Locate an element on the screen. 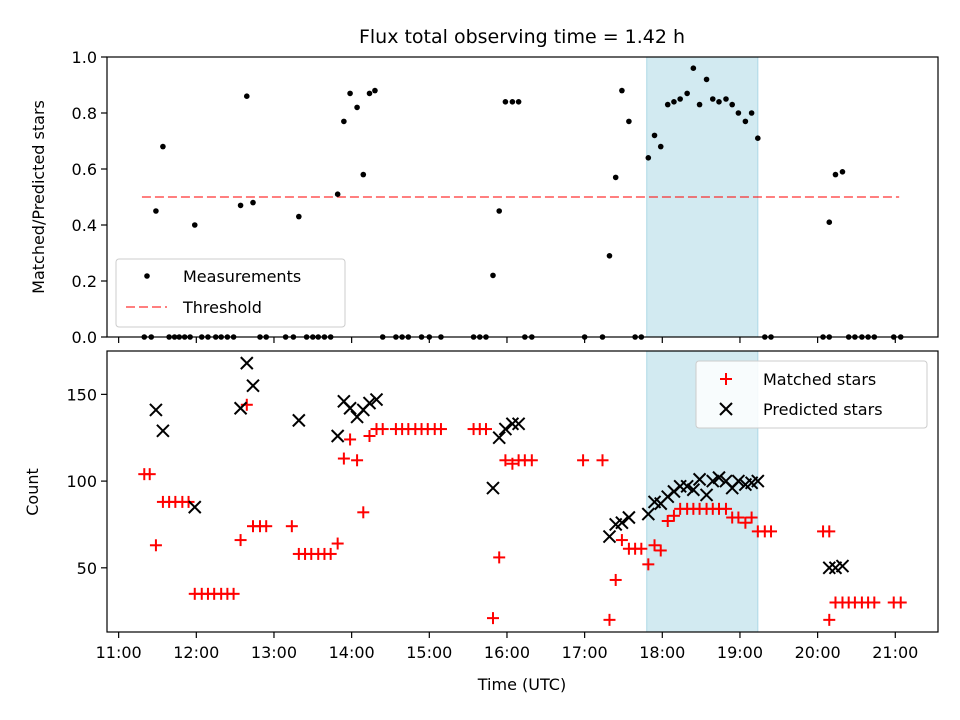 The width and height of the screenshot is (960, 720). top-y-axis: 0.0 0.2 0.4 0.6 0.8 1.0 is located at coordinates (89, 197).